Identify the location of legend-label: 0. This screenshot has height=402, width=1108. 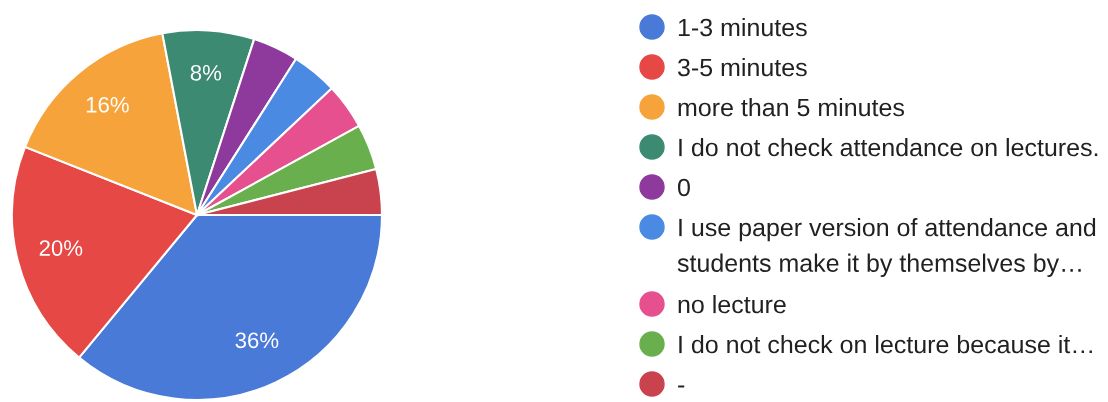
(683, 187).